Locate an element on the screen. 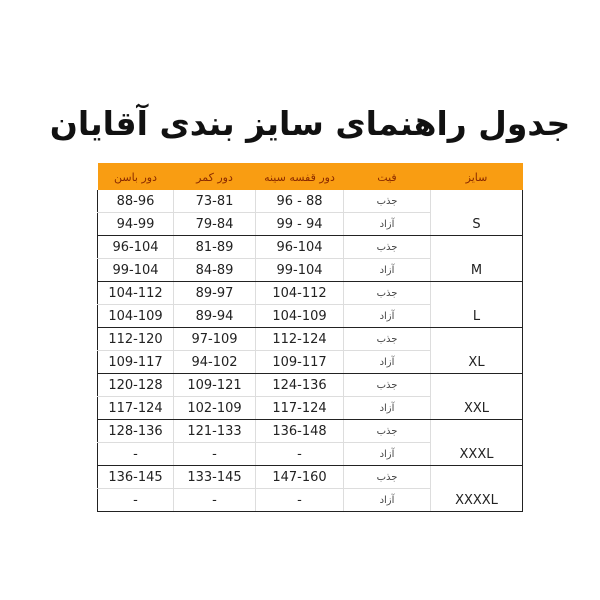 This screenshot has width=600, height=600. waist-cell: 94-102 is located at coordinates (214, 362).